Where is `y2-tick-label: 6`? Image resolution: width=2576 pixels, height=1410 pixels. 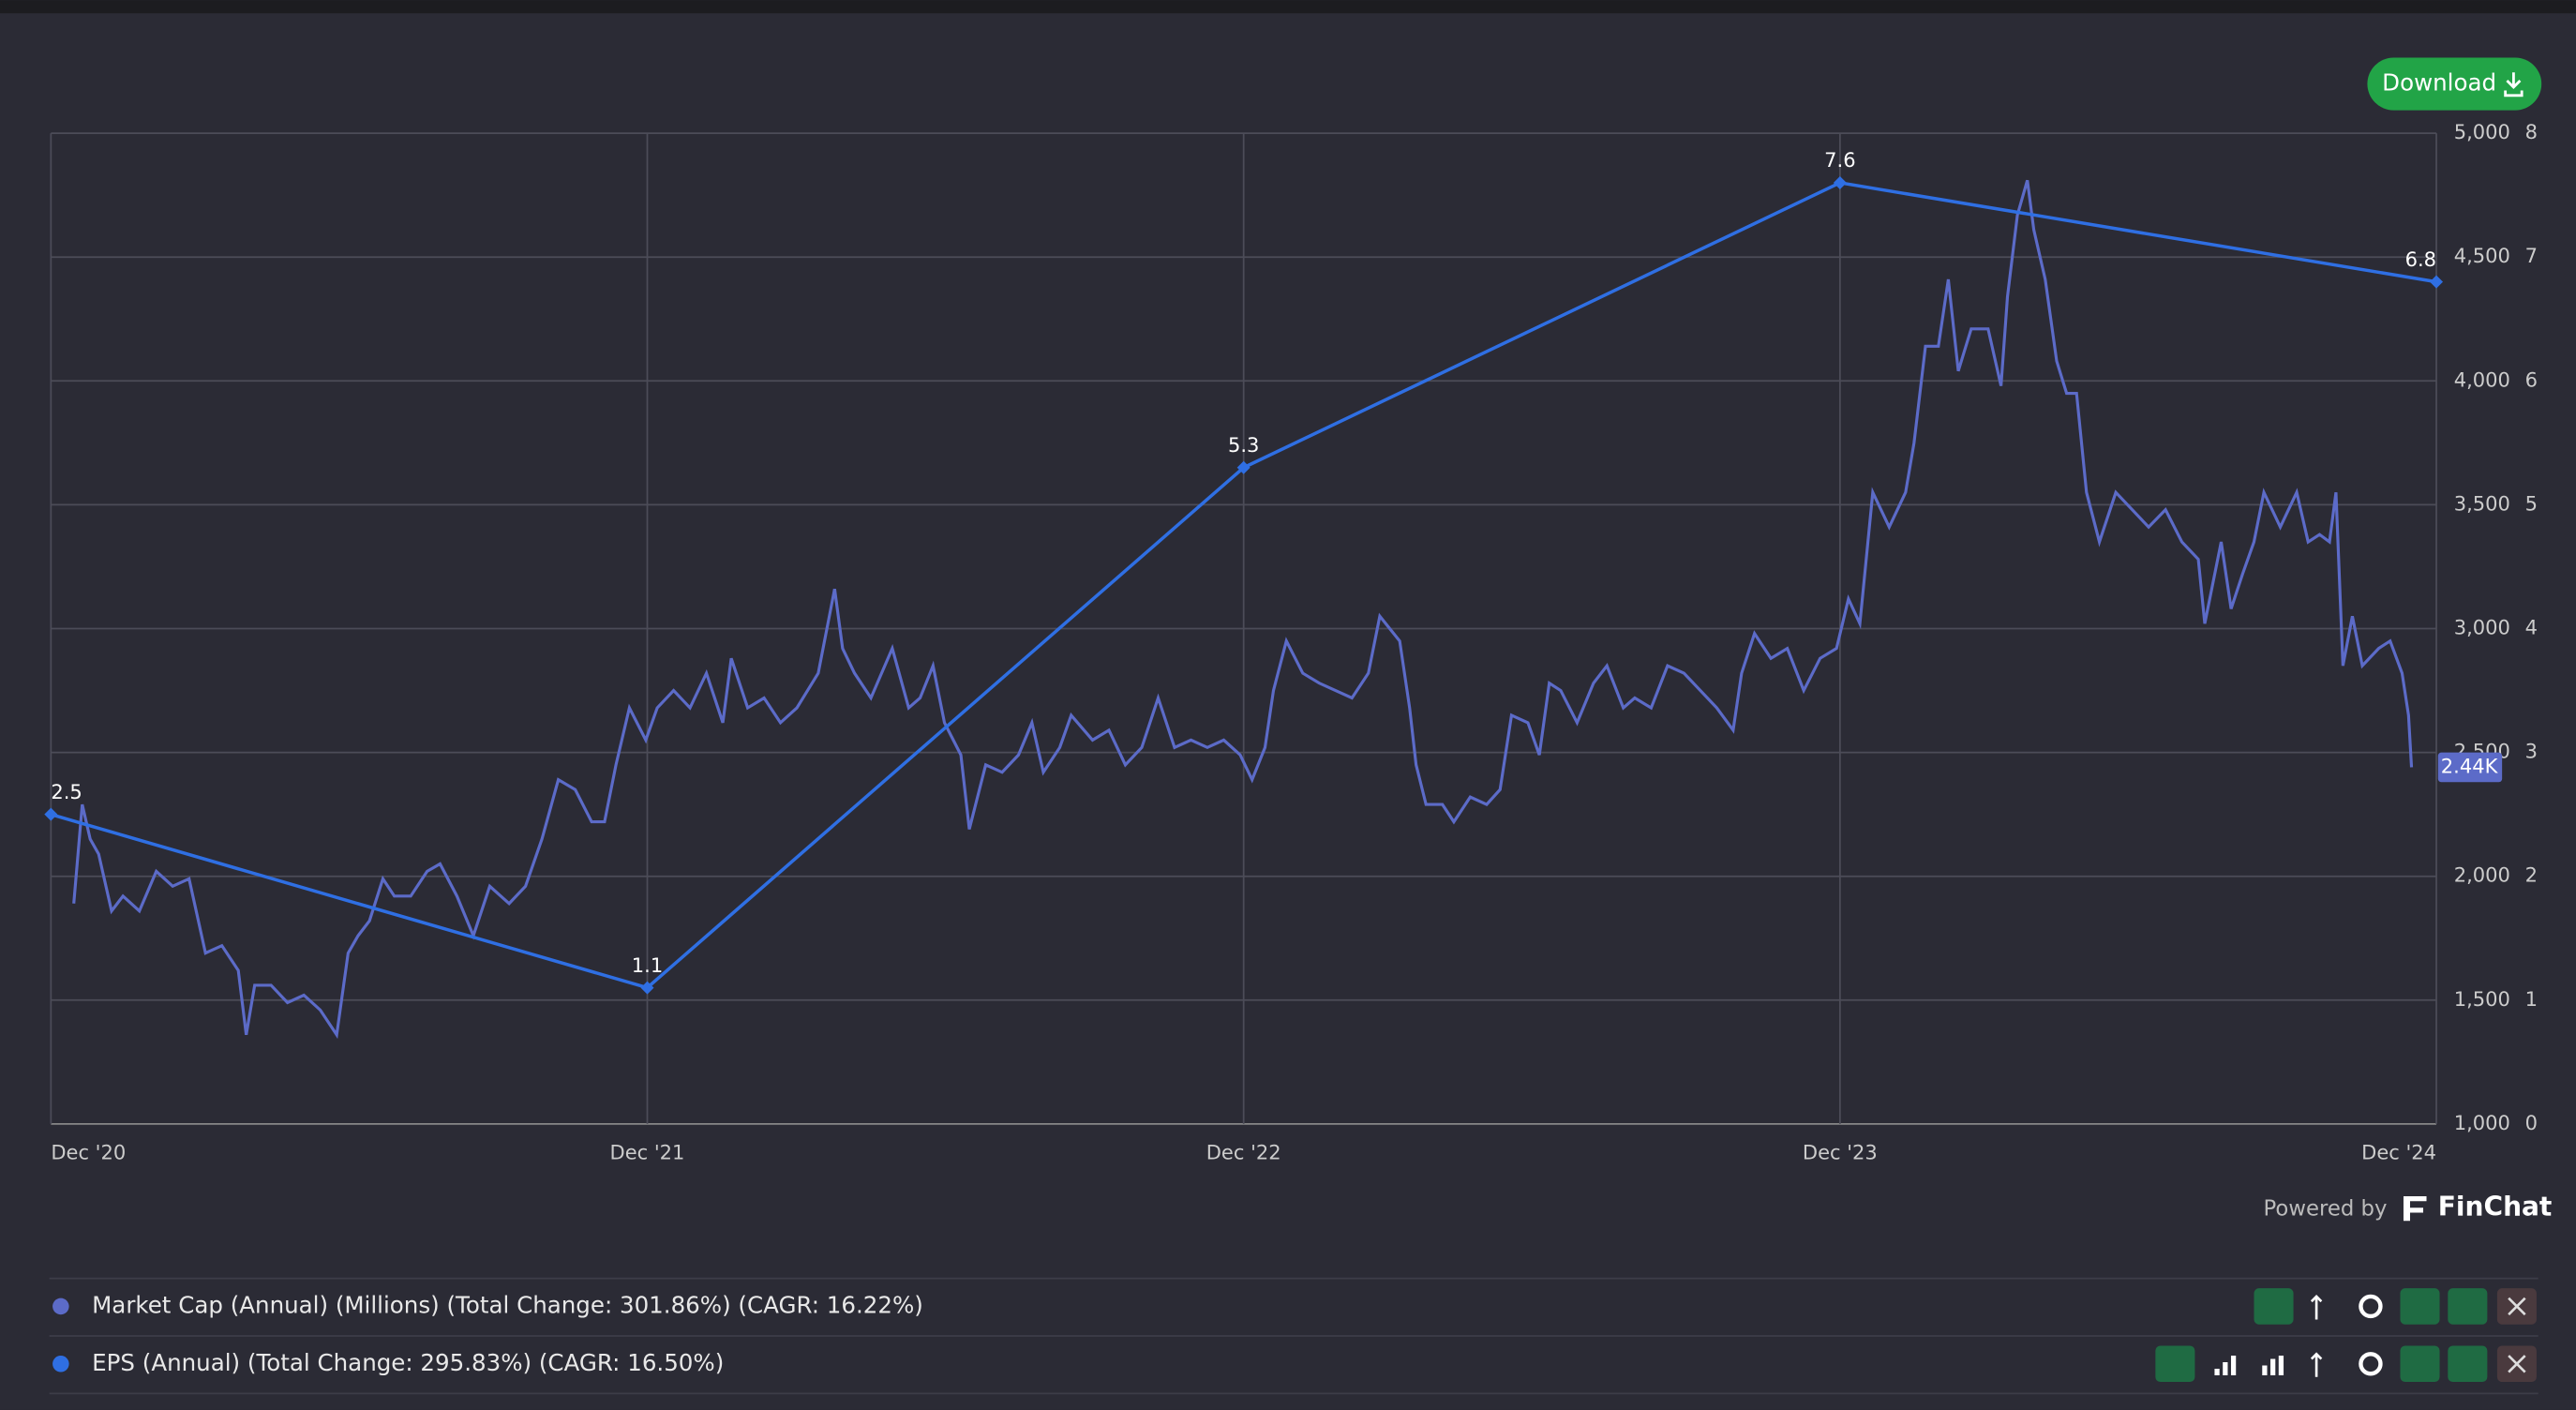 y2-tick-label: 6 is located at coordinates (2532, 379).